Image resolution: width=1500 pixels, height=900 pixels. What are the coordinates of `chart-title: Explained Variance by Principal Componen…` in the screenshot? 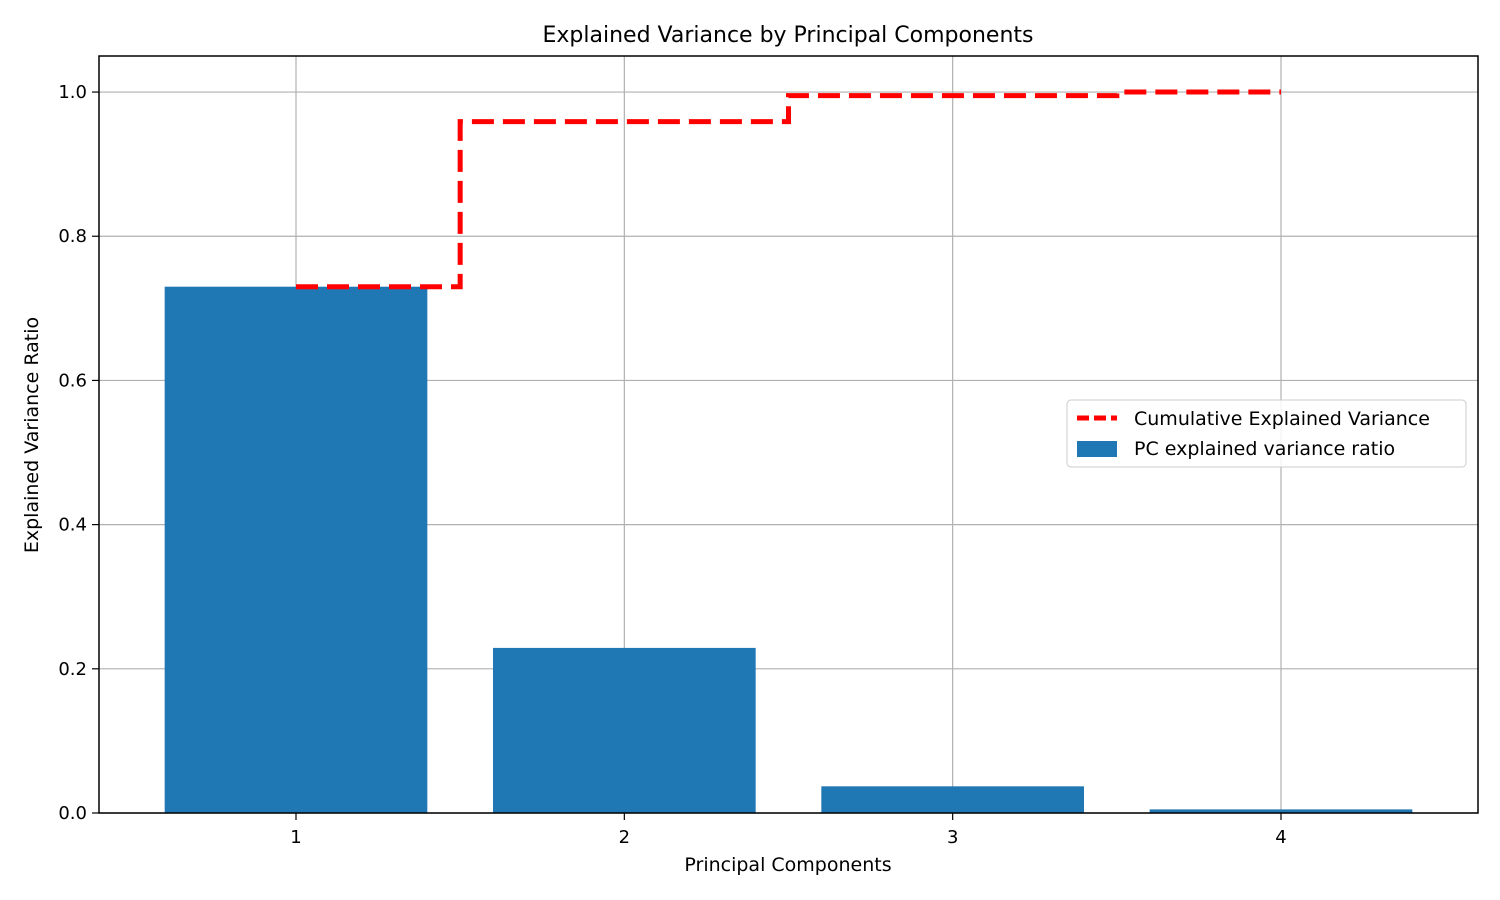 It's located at (788, 35).